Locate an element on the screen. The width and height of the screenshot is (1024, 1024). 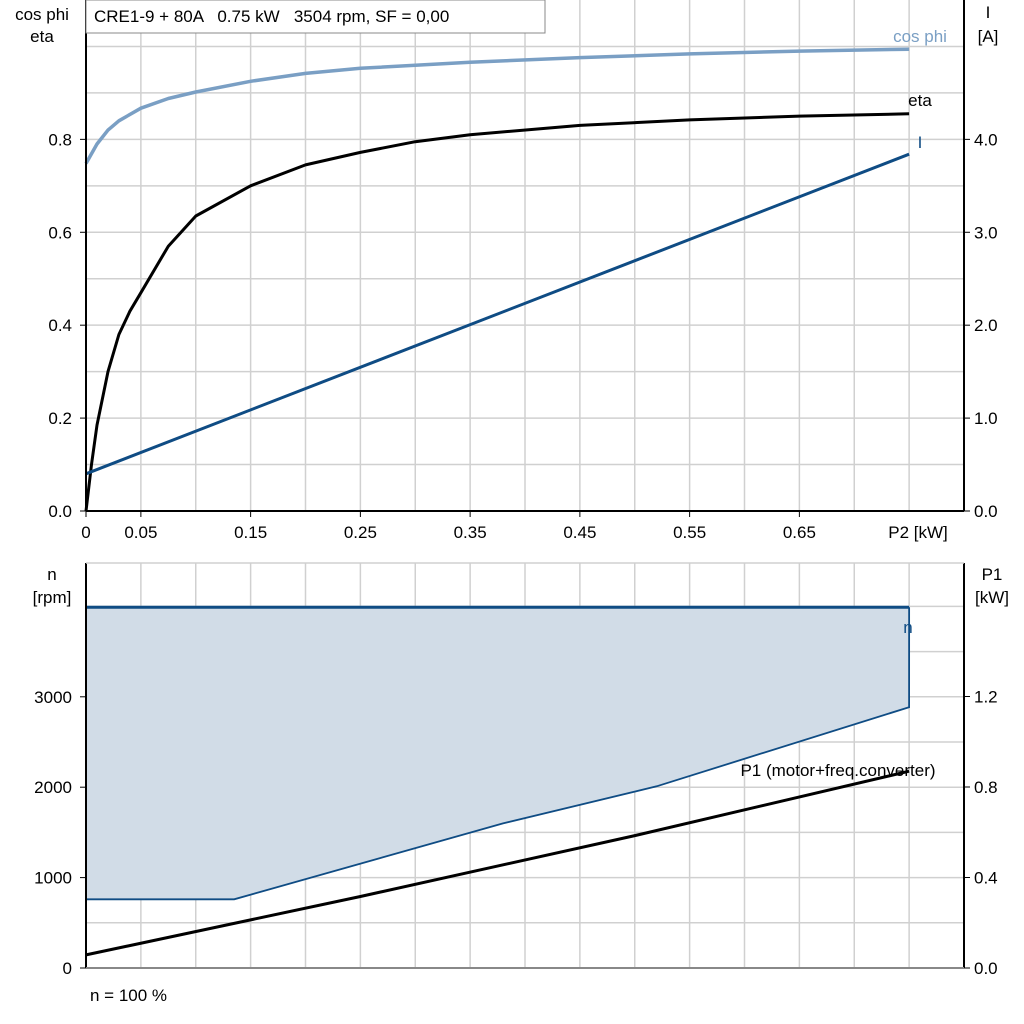
y-right-tick-label: 4.0 is located at coordinates (986, 139).